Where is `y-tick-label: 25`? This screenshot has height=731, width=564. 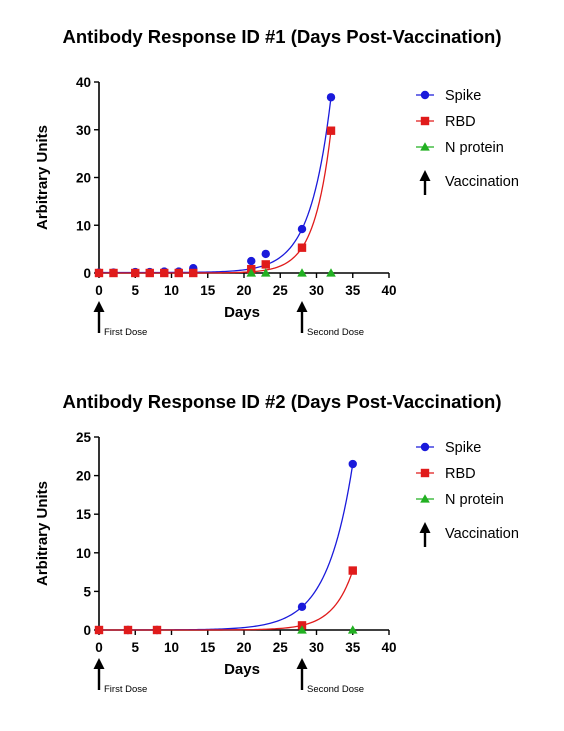 y-tick-label: 25 is located at coordinates (84, 437).